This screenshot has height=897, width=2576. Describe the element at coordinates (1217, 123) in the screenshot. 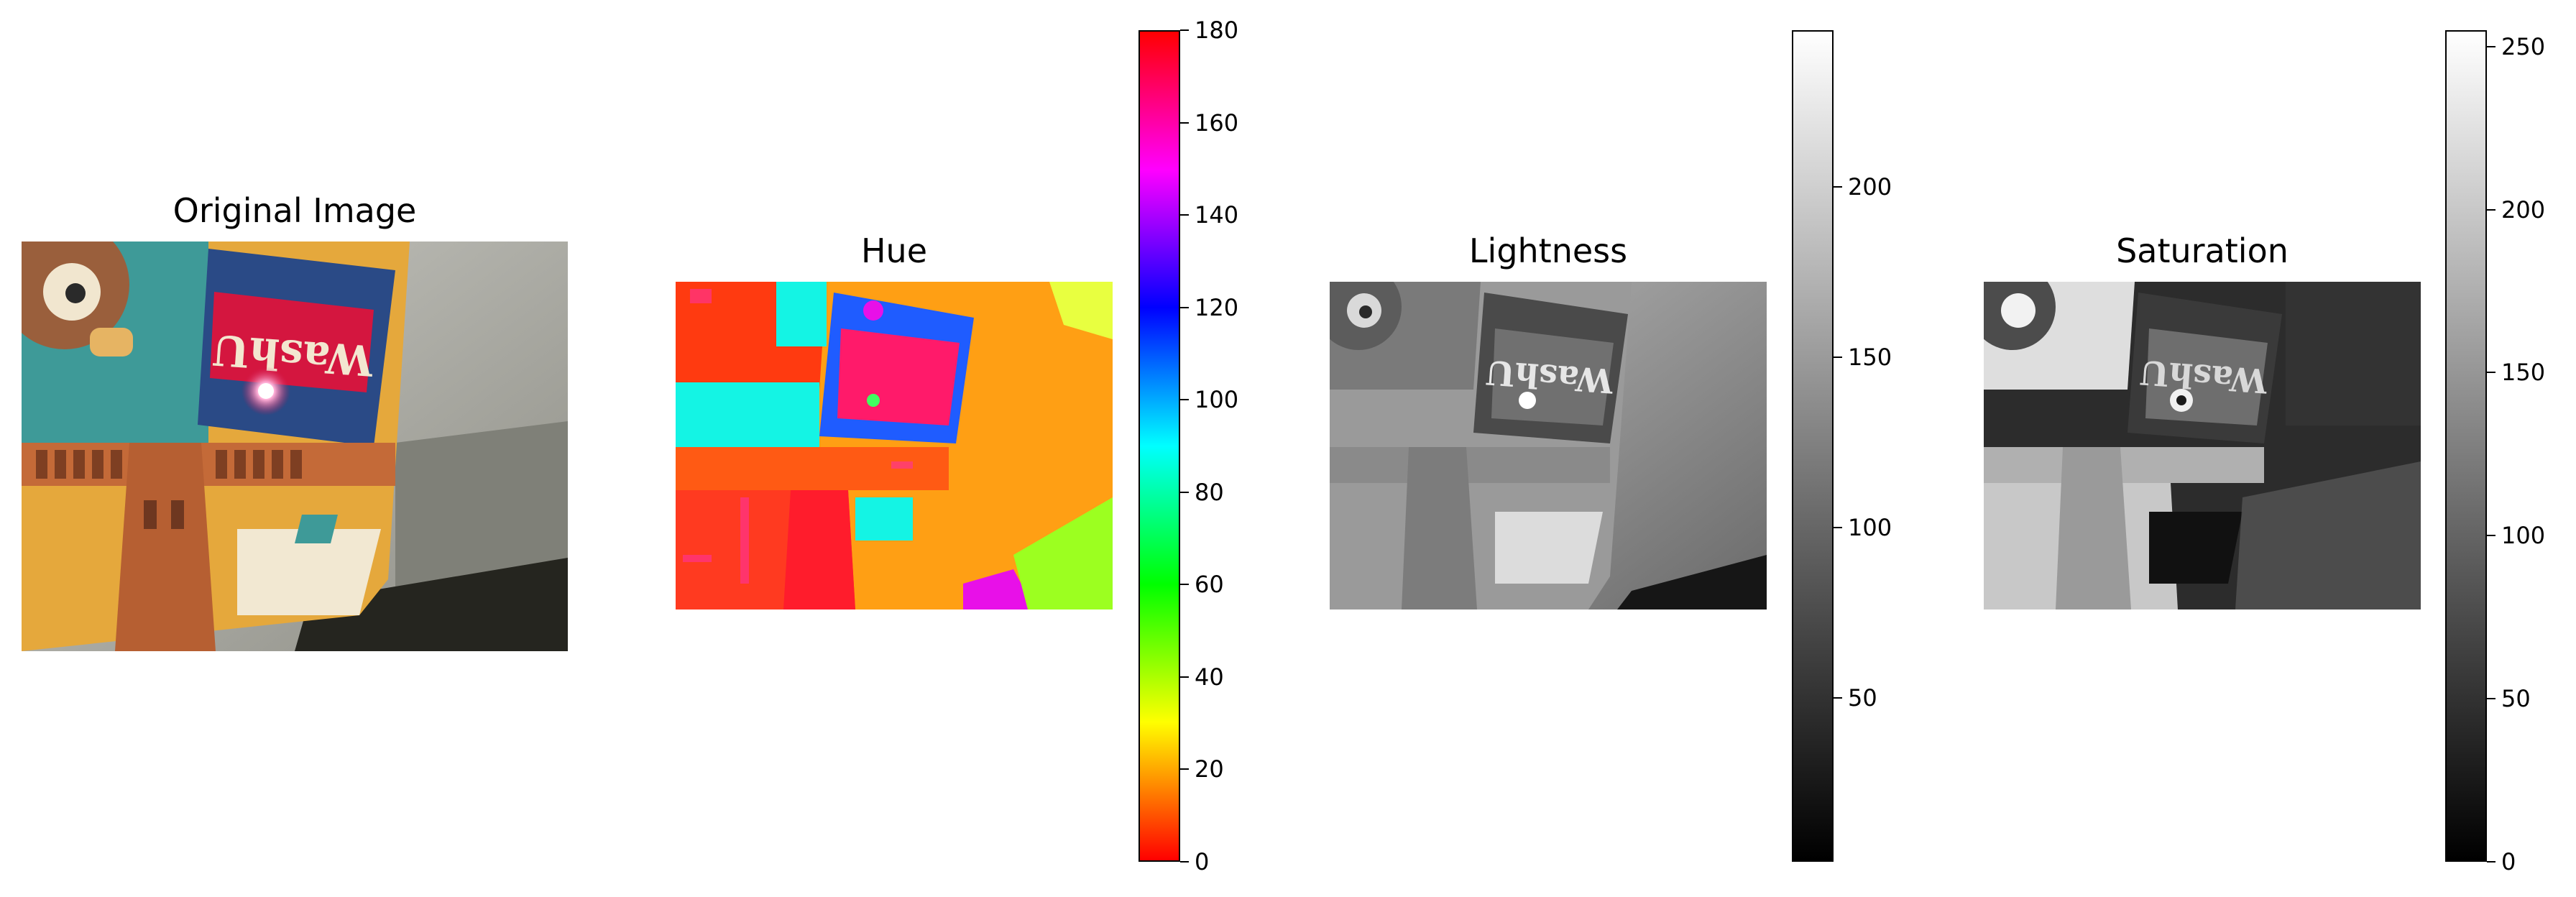

I see `hue-colorbar-tick-label: 160` at that location.